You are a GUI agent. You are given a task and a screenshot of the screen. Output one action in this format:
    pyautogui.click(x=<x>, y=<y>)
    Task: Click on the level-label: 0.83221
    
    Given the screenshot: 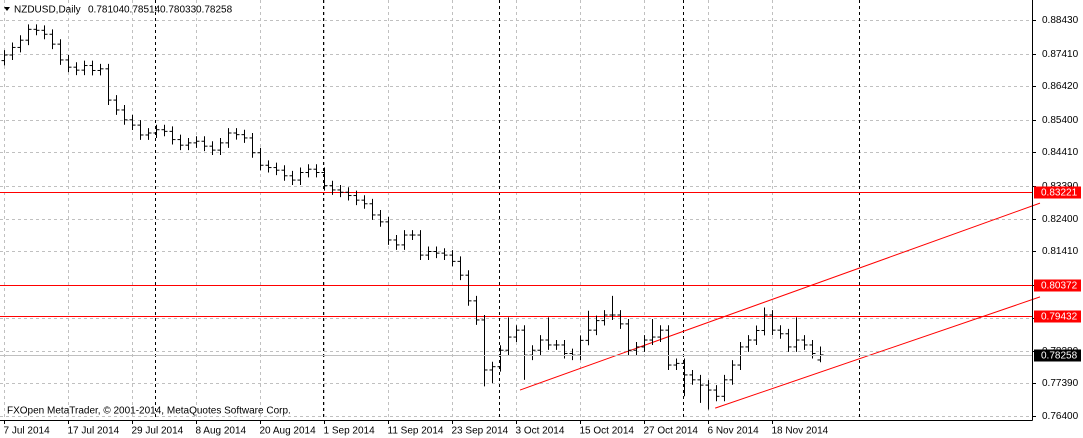 What is the action you would take?
    pyautogui.click(x=1059, y=193)
    